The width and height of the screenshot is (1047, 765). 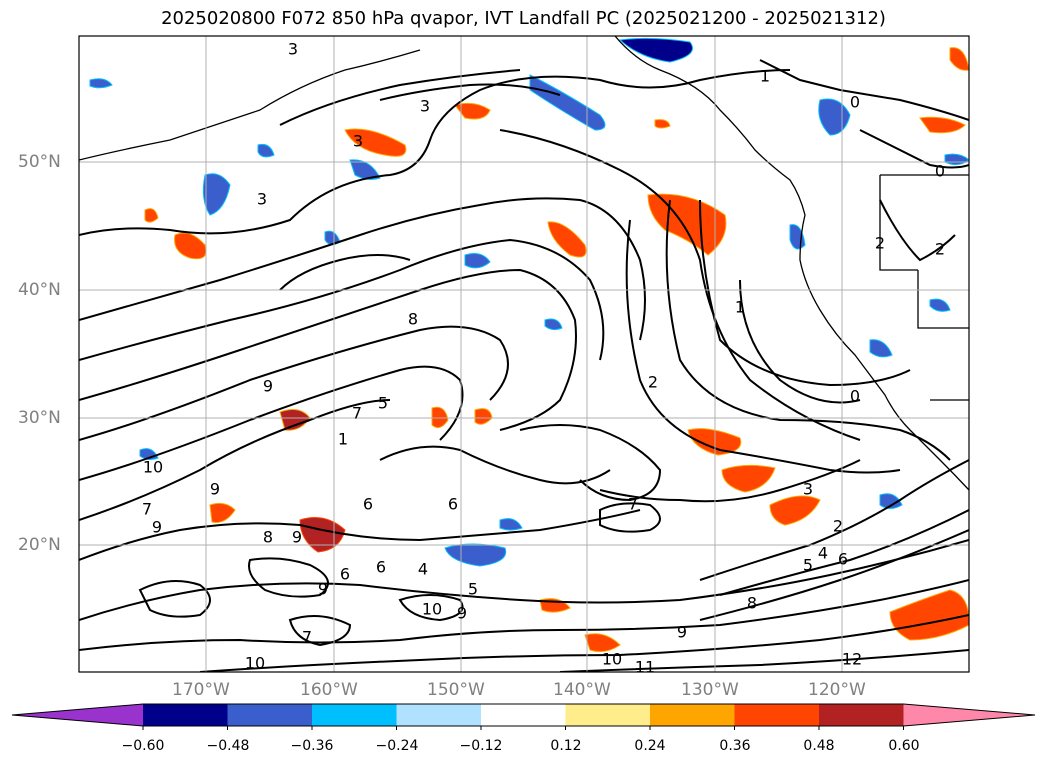 What do you see at coordinates (39, 290) in the screenshot?
I see `lat-label-40n: 40°N` at bounding box center [39, 290].